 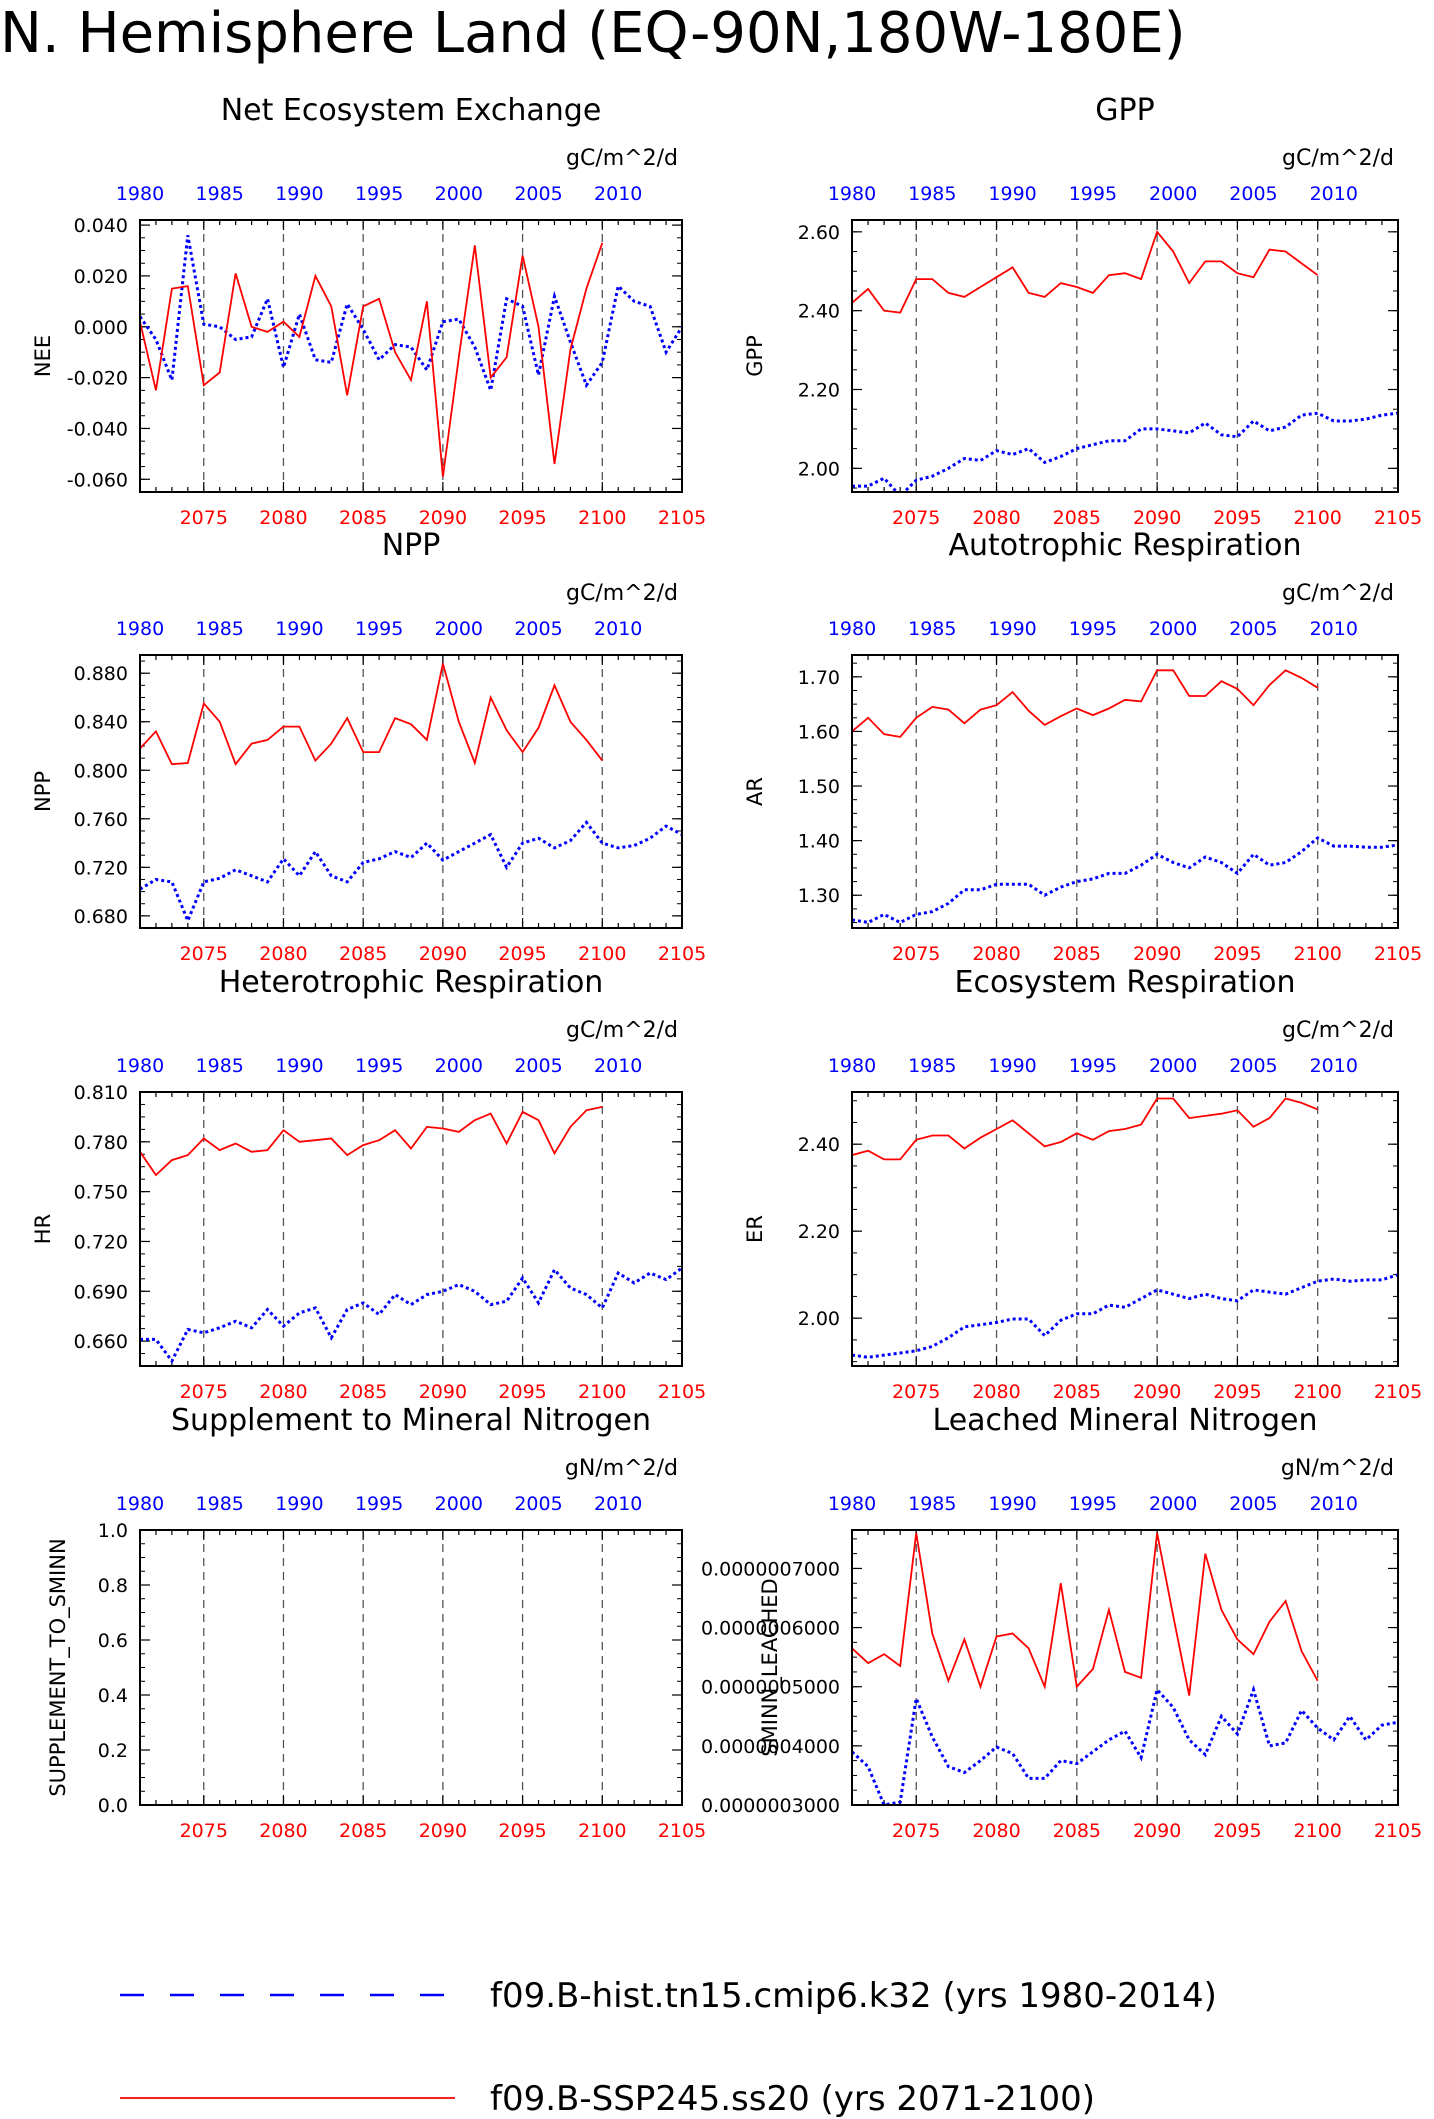 I want to click on y-tick-label: -0.060, so click(x=97, y=480).